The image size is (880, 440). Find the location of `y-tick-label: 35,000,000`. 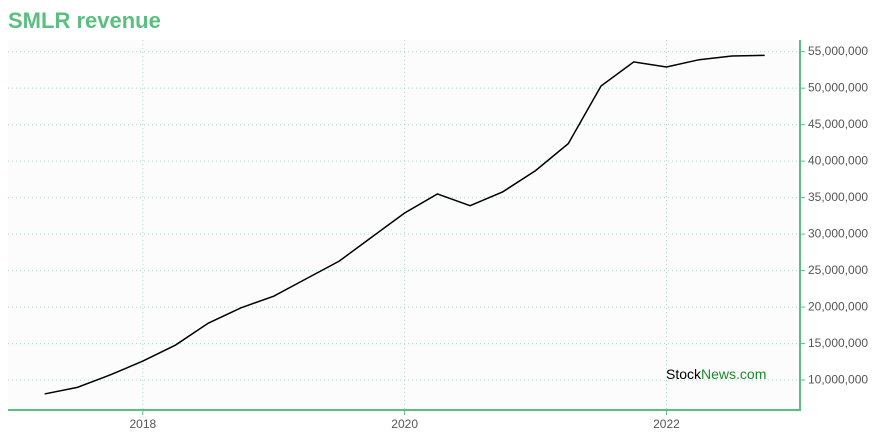

y-tick-label: 35,000,000 is located at coordinates (838, 197).